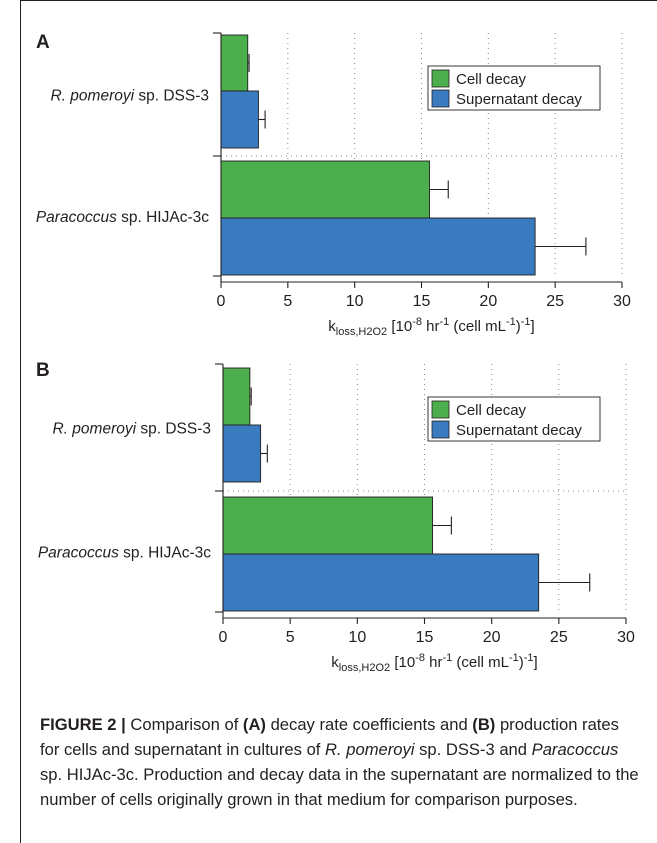  Describe the element at coordinates (20, 421) in the screenshot. I see `frame-left-rule` at that location.